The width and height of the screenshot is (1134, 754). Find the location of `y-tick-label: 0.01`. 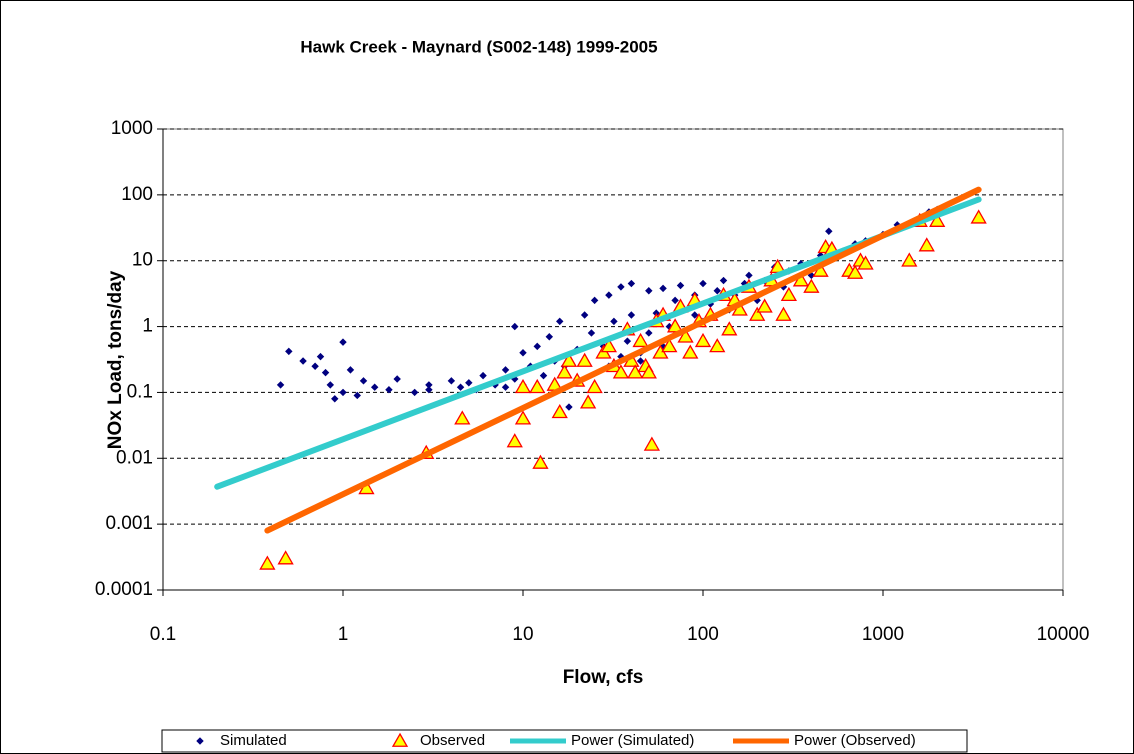

y-tick-label: 0.01 is located at coordinates (134, 457).